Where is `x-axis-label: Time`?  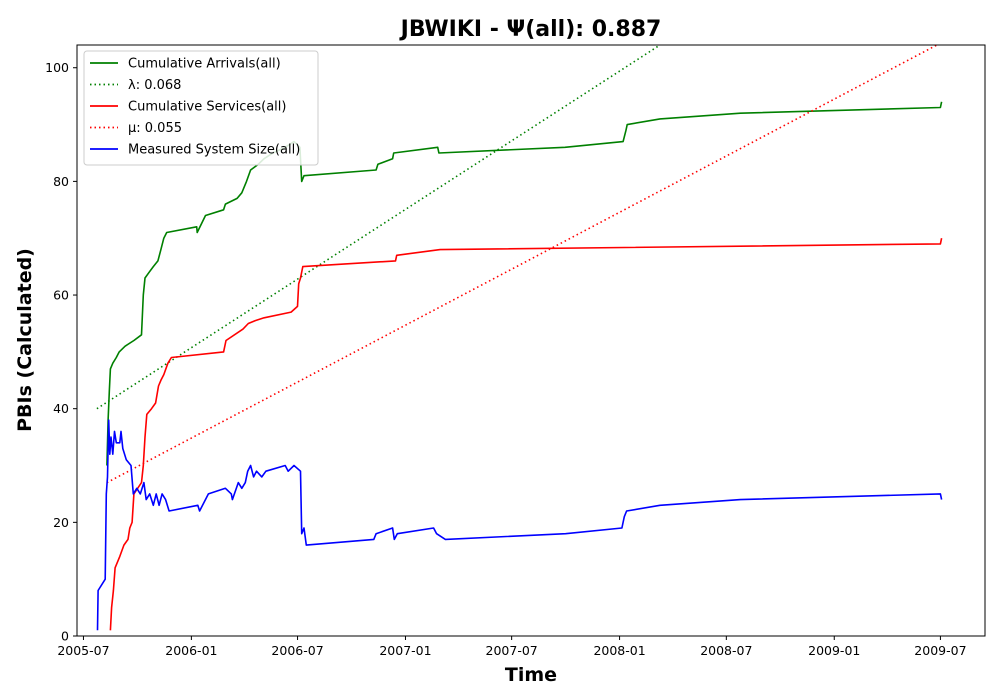 x-axis-label: Time is located at coordinates (531, 675).